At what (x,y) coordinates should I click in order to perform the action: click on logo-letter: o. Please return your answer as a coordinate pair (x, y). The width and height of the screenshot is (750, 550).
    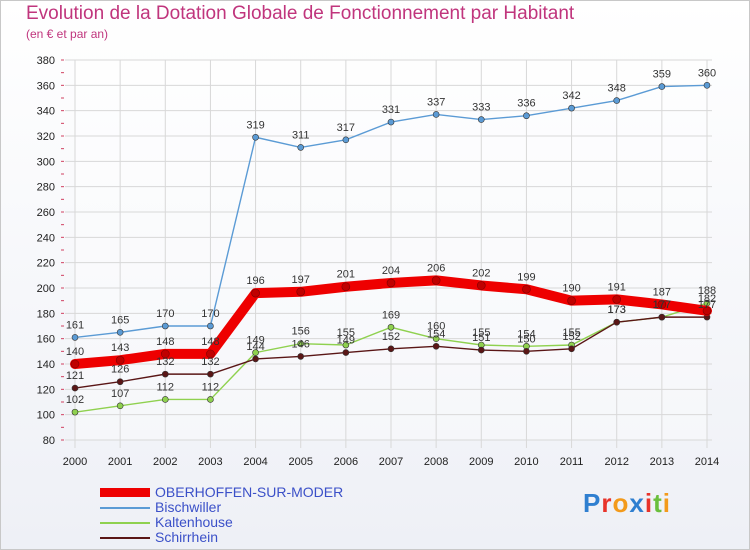
    Looking at the image, I should click on (621, 503).